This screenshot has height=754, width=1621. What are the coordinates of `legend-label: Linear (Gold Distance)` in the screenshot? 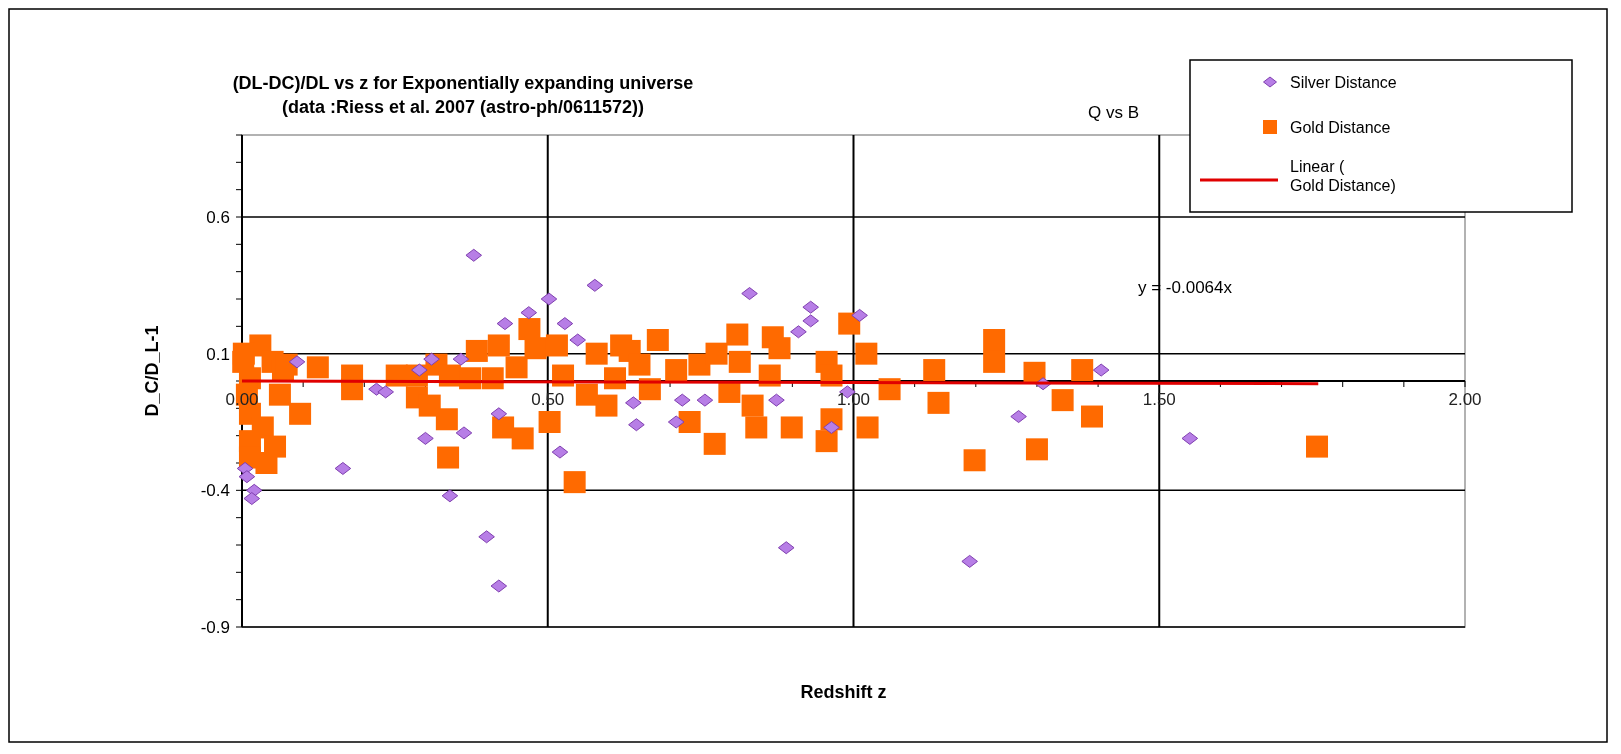 It's located at (1343, 176).